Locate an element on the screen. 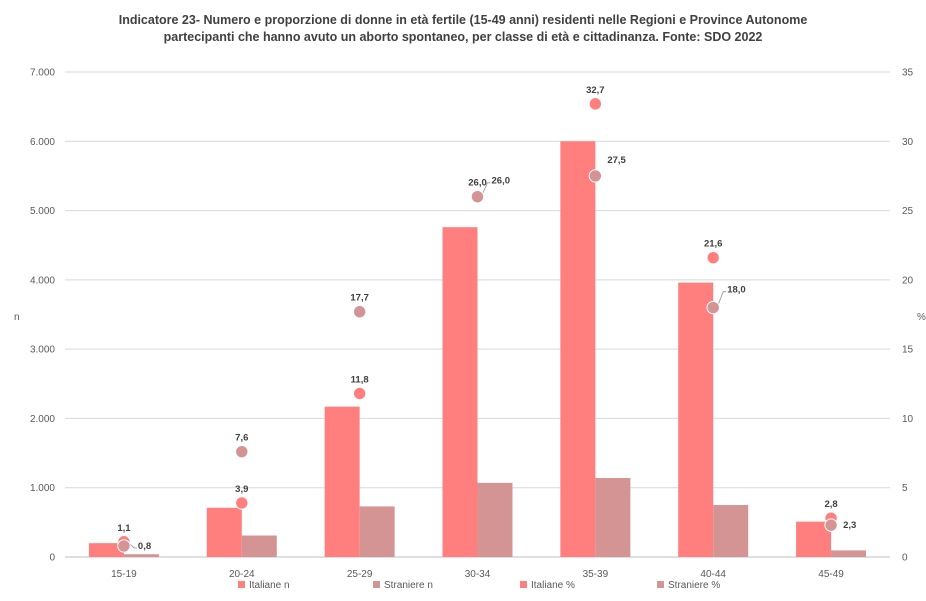 Image resolution: width=926 pixels, height=601 pixels. data-label: 2,3 is located at coordinates (849, 525).